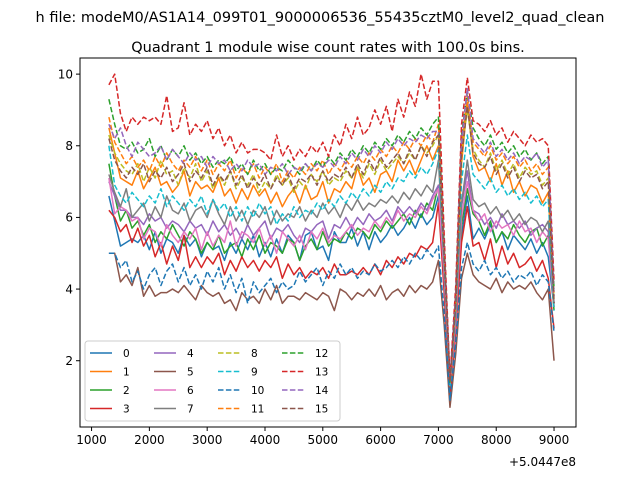 The width and height of the screenshot is (640, 480). I want to click on x-tick-label: 3000, so click(207, 440).